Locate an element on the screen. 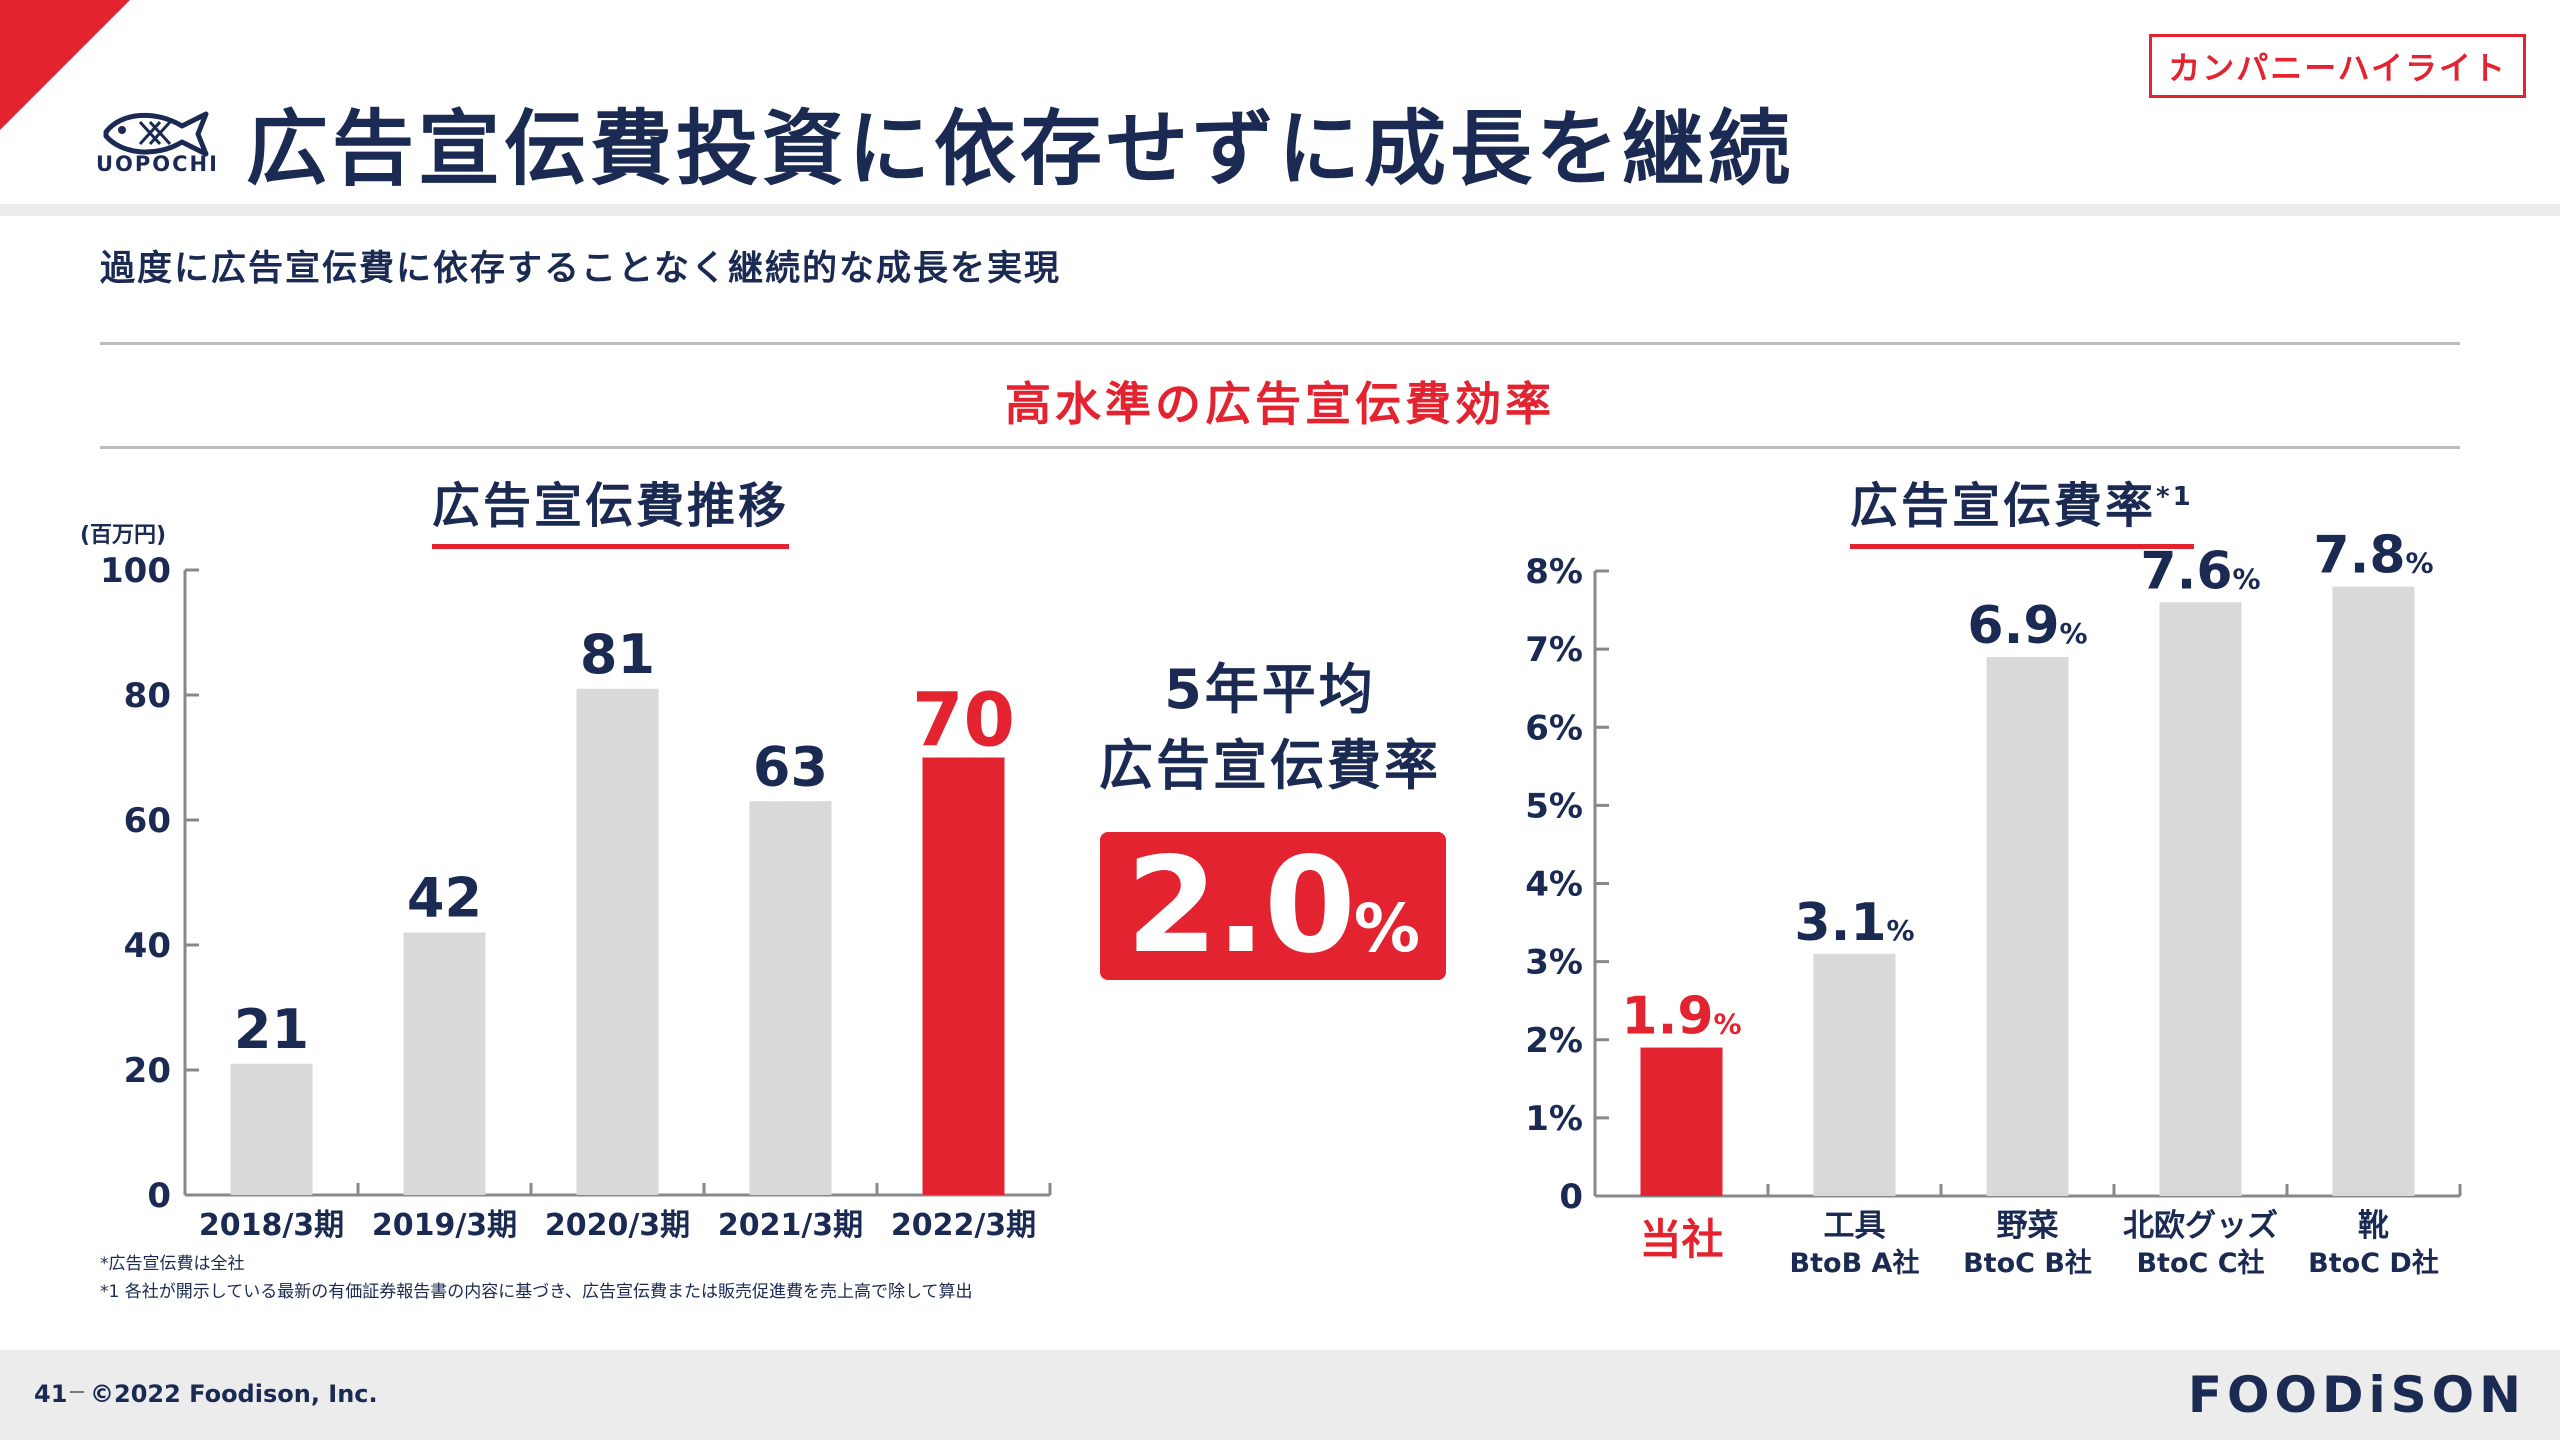 The width and height of the screenshot is (2560, 1440). chart1-value-label: 63 is located at coordinates (790, 766).